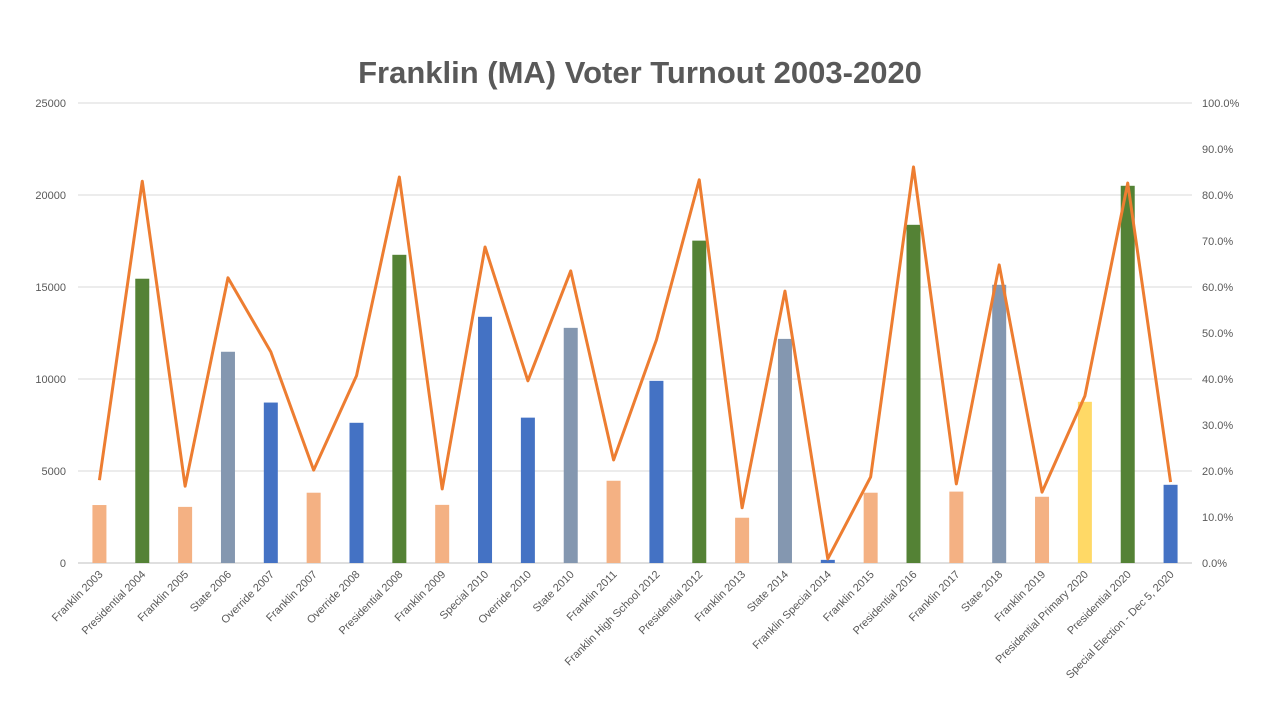  Describe the element at coordinates (792, 610) in the screenshot. I see `category-label: Franklin Special 2014` at that location.